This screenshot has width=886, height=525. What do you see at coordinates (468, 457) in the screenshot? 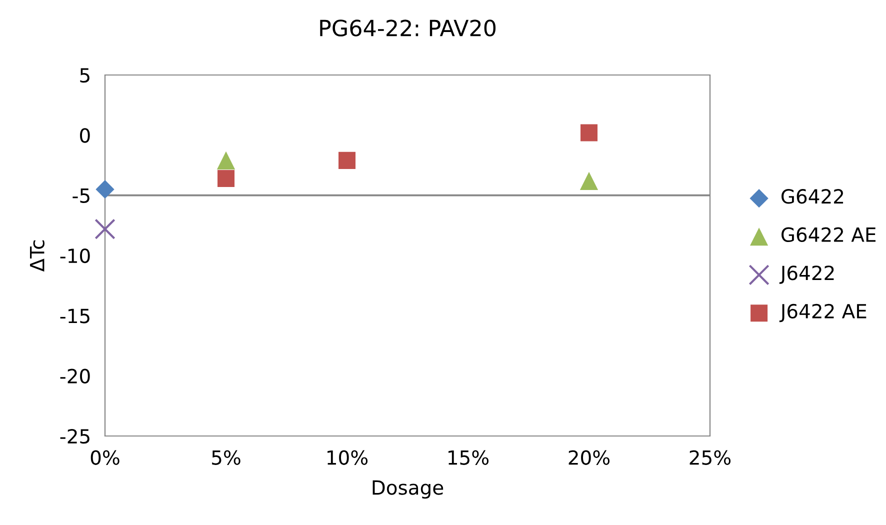
I see `x-tick-label: 15%` at bounding box center [468, 457].